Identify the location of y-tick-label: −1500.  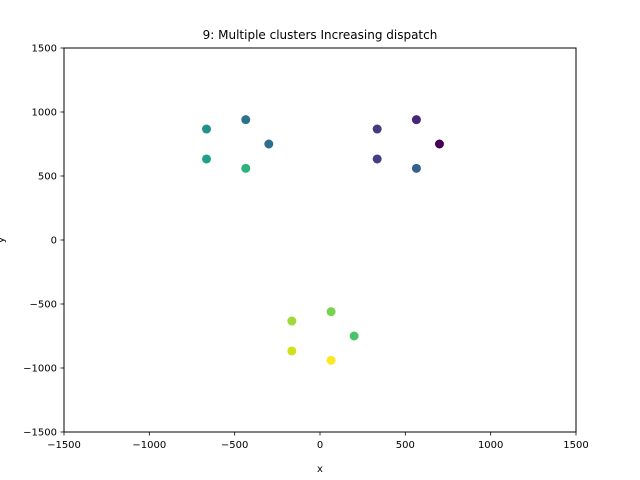
(40, 433).